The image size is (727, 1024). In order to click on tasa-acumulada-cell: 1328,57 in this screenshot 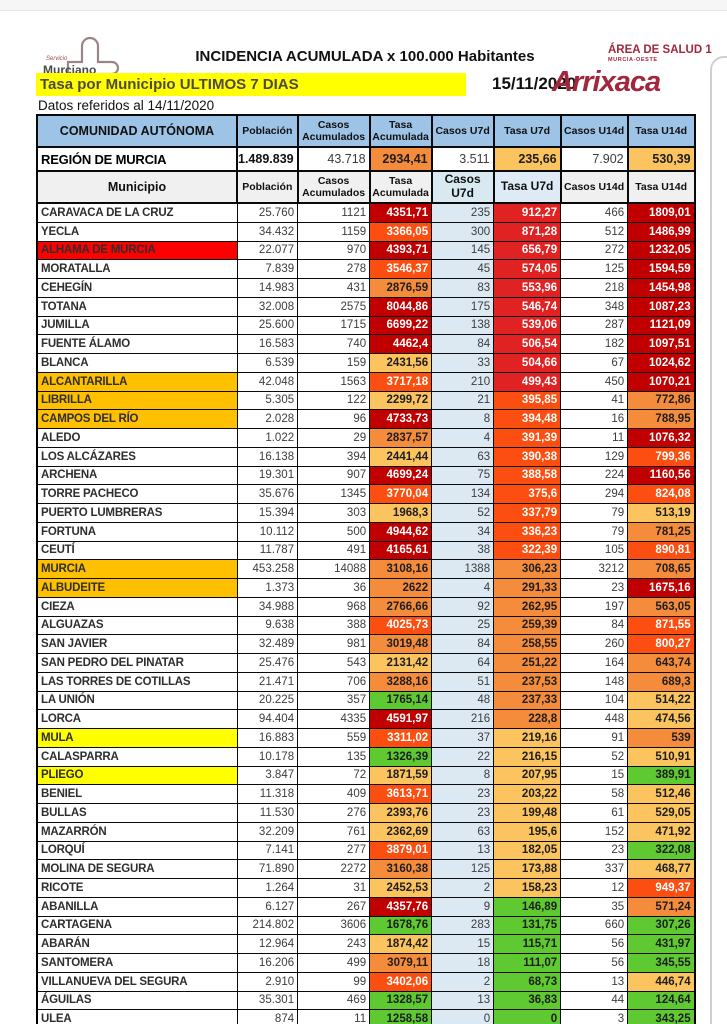, I will do `click(401, 1000)`.